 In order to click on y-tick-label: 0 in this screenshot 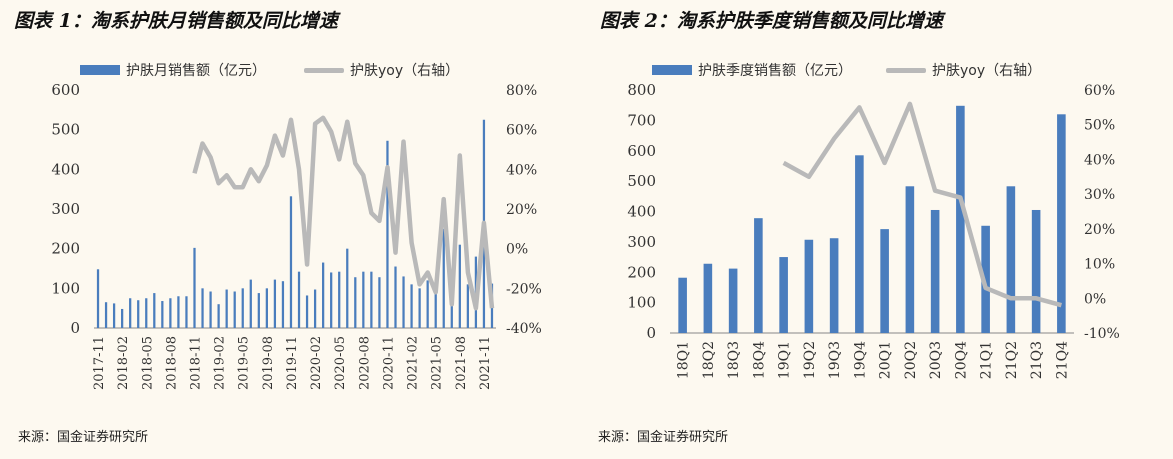, I will do `click(75, 328)`.